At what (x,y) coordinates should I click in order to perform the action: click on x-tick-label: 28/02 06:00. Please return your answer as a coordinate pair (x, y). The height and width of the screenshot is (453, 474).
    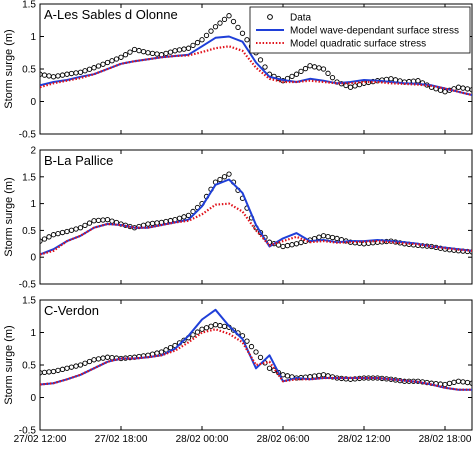
    Looking at the image, I should click on (283, 439).